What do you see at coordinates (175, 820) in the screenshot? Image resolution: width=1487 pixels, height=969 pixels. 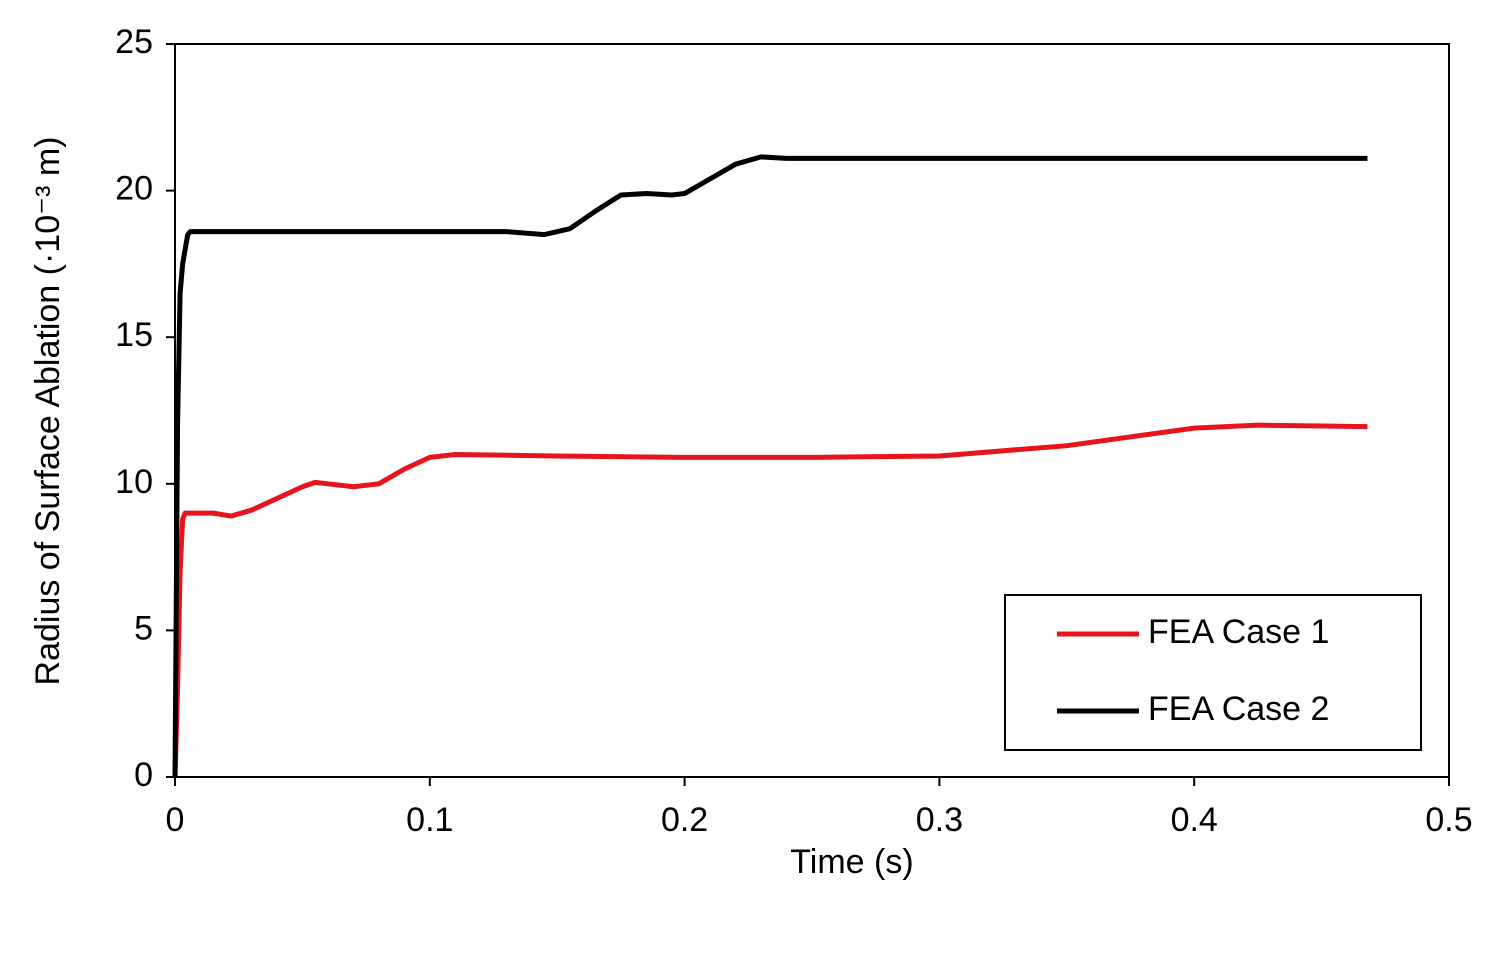 I see `x-tick-label: 0` at bounding box center [175, 820].